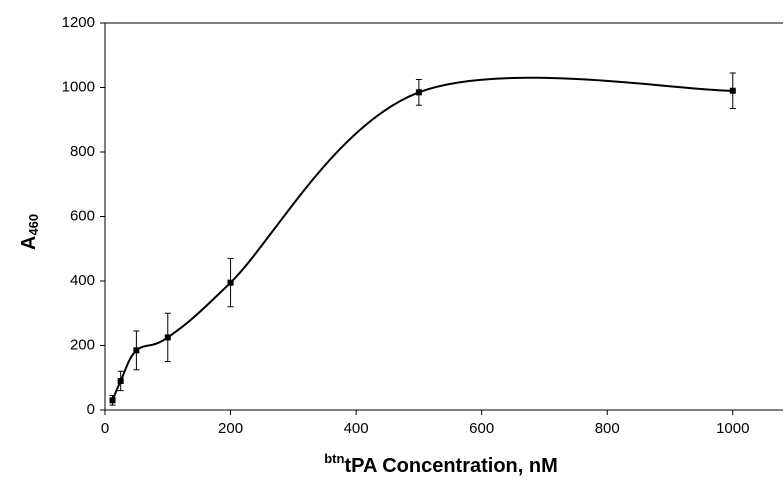  Describe the element at coordinates (450, 466) in the screenshot. I see `x-label-main: tPA Concentration, nM` at that location.